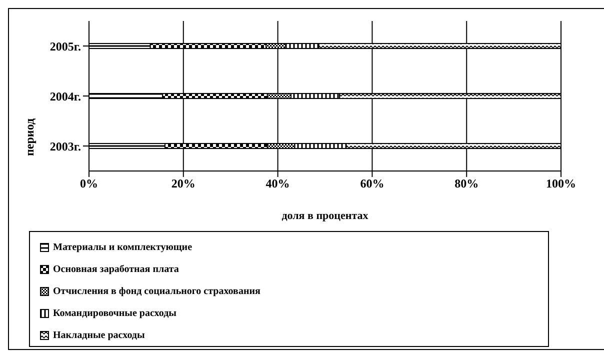  I want to click on x-tick-label: 80%, so click(466, 183).